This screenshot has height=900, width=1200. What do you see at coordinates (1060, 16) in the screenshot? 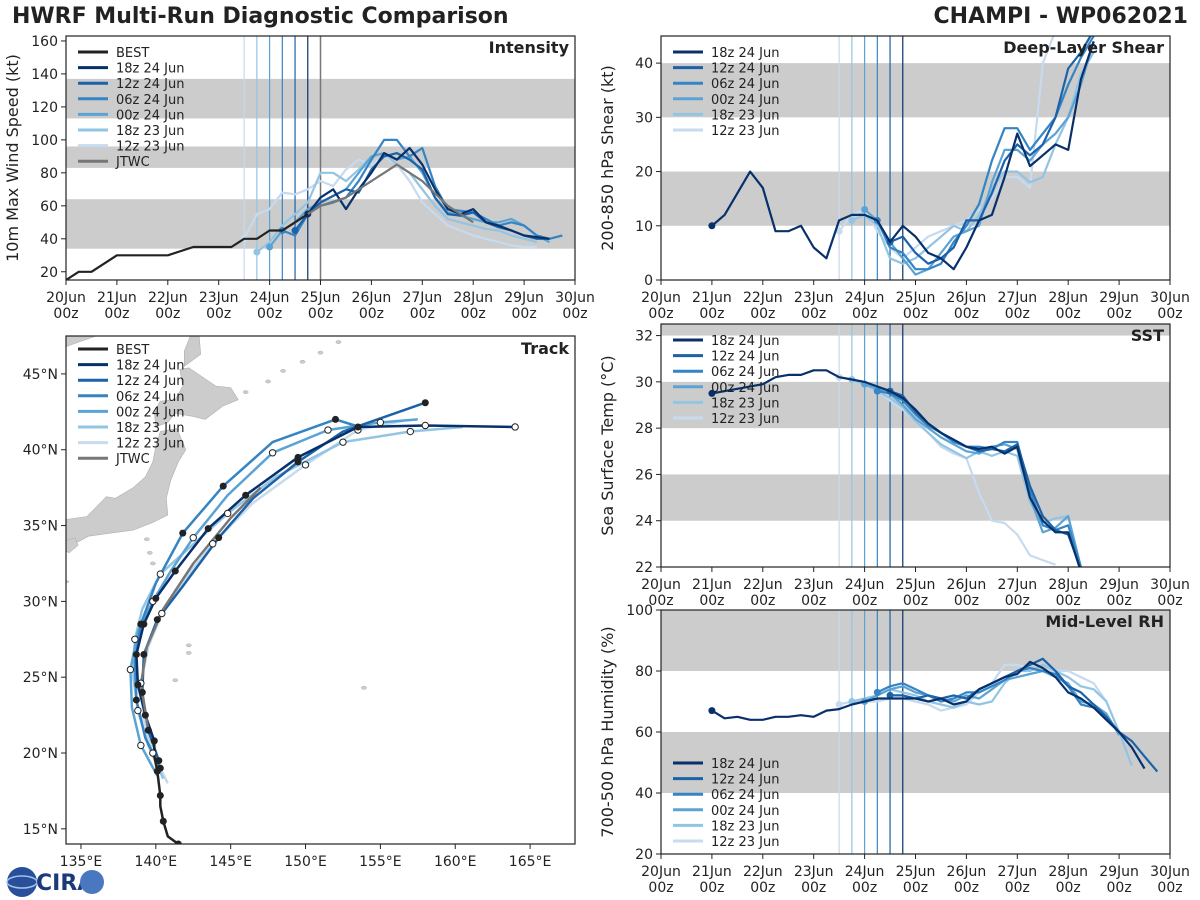
I see `storm-id-title: CHAMPI - WP062021` at bounding box center [1060, 16].